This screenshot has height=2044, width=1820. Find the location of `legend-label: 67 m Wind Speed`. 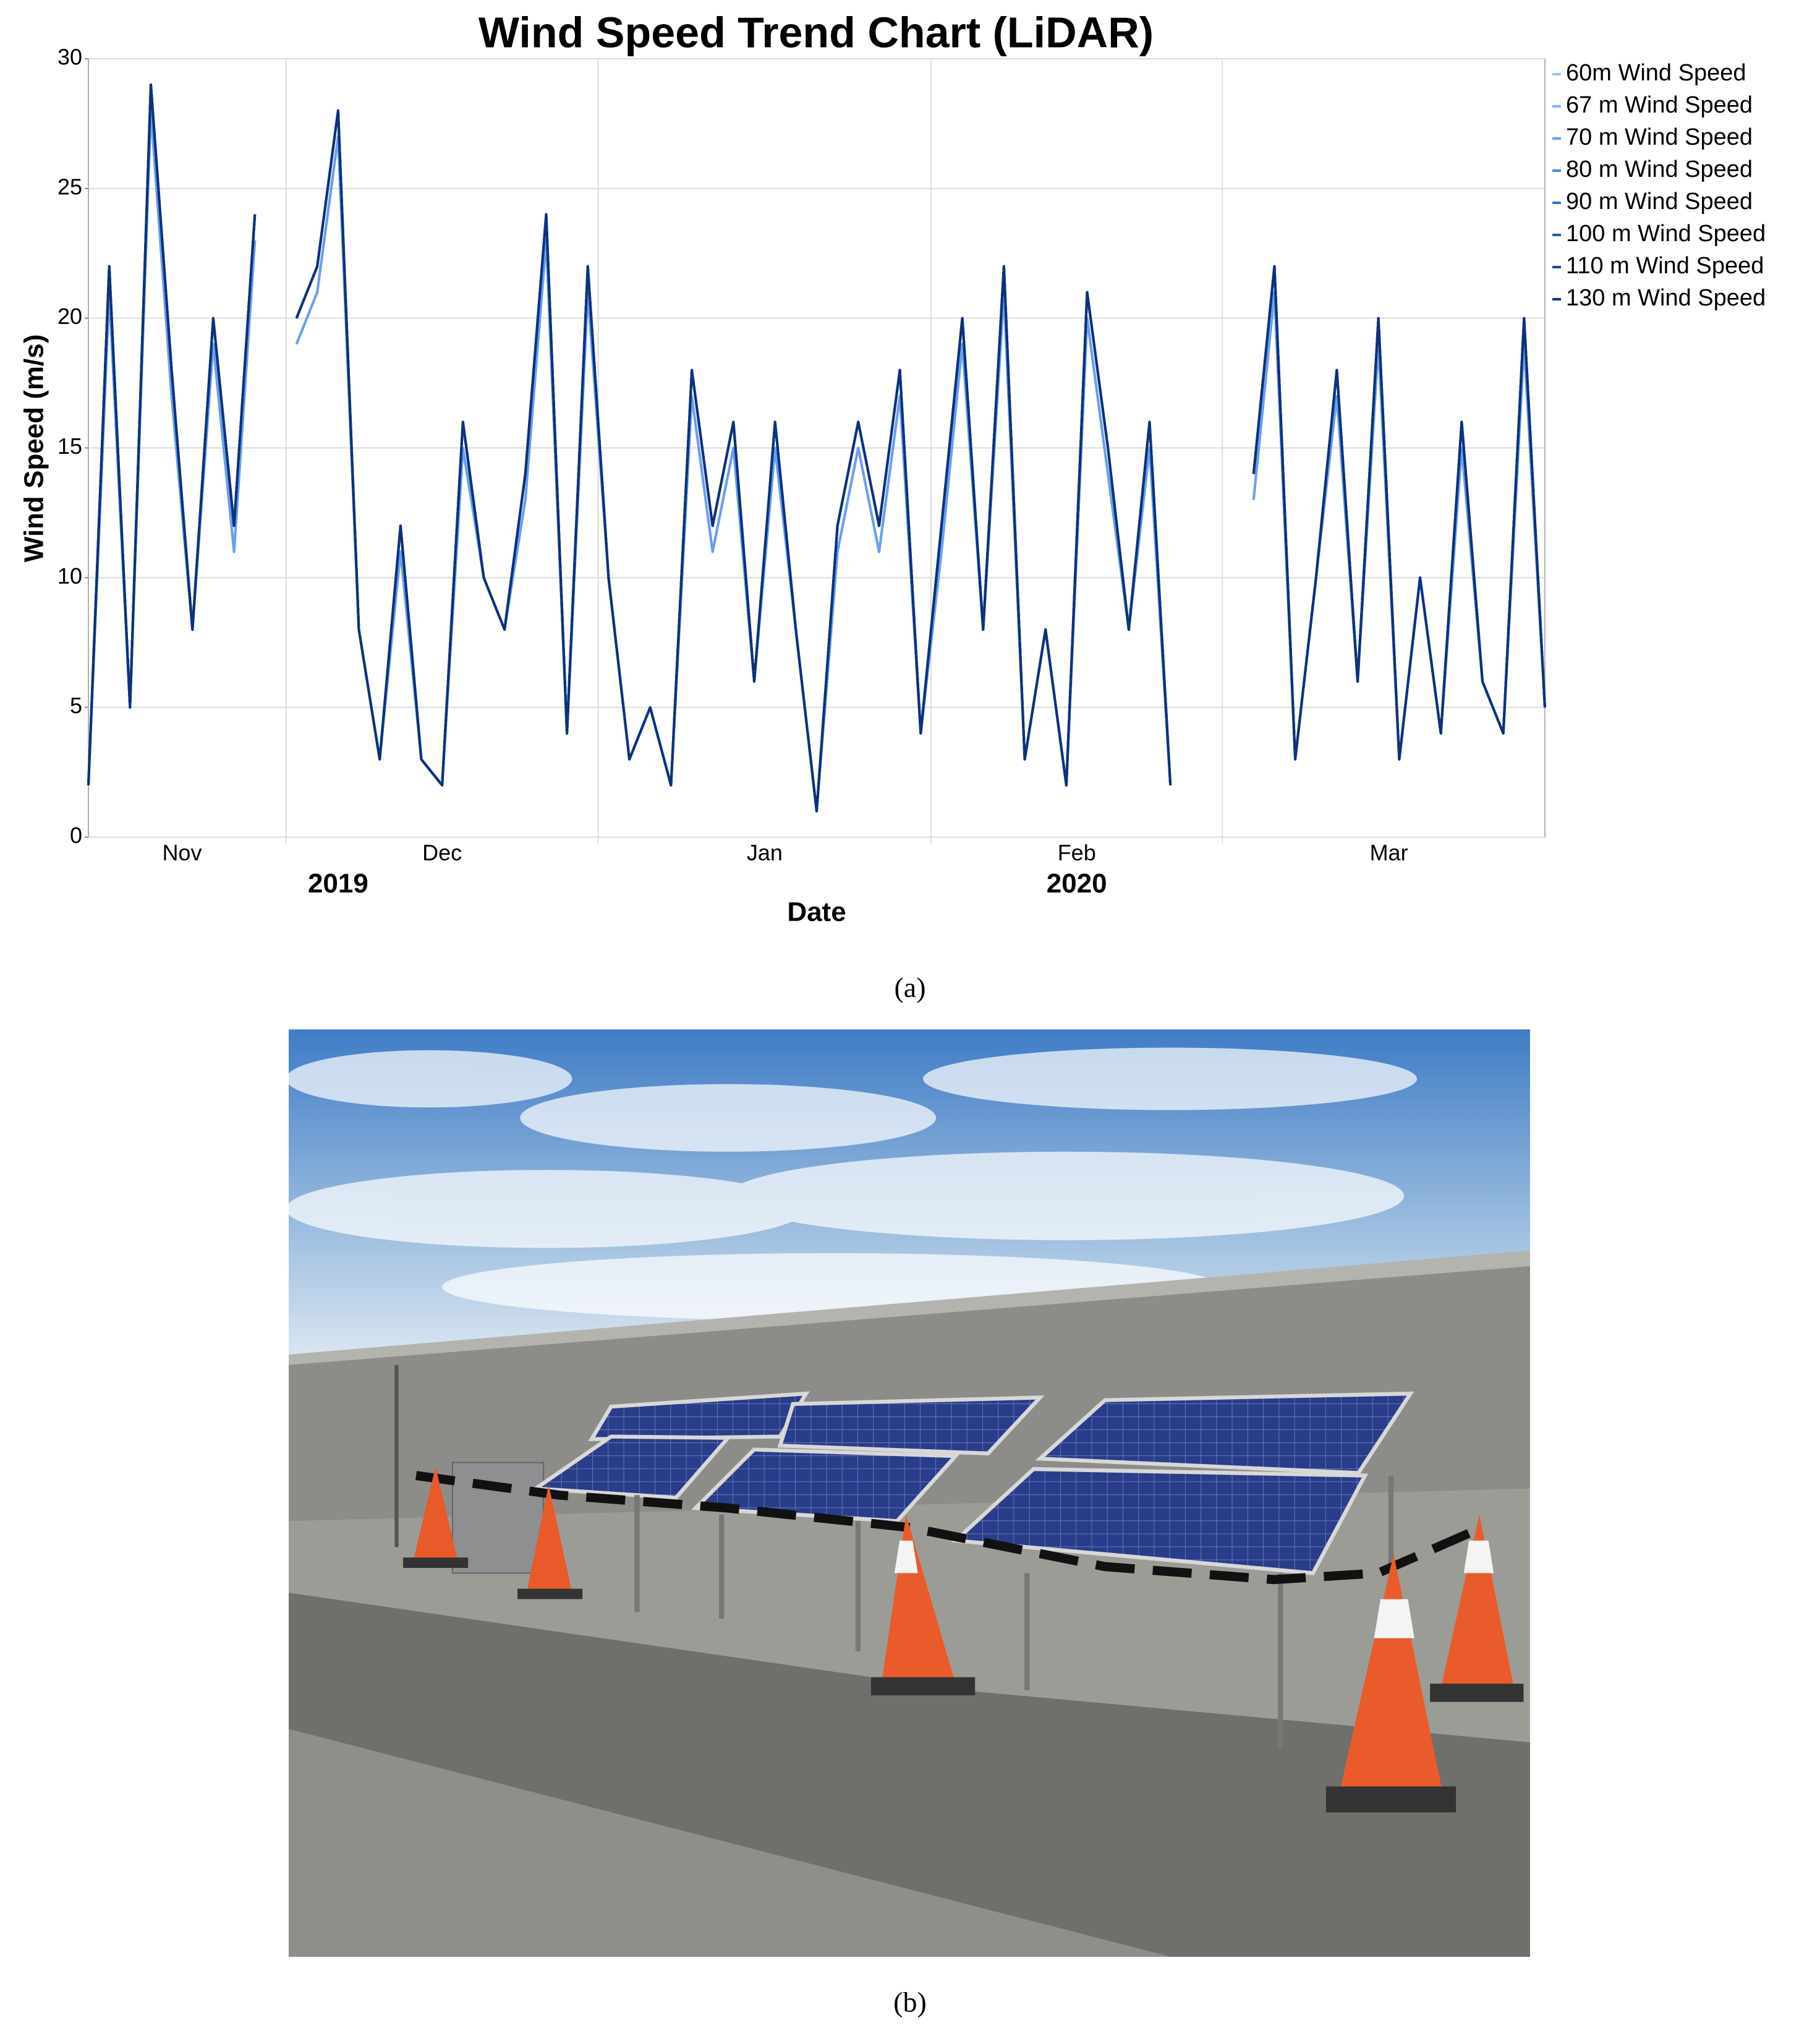

legend-label: 67 m Wind Speed is located at coordinates (1660, 105).